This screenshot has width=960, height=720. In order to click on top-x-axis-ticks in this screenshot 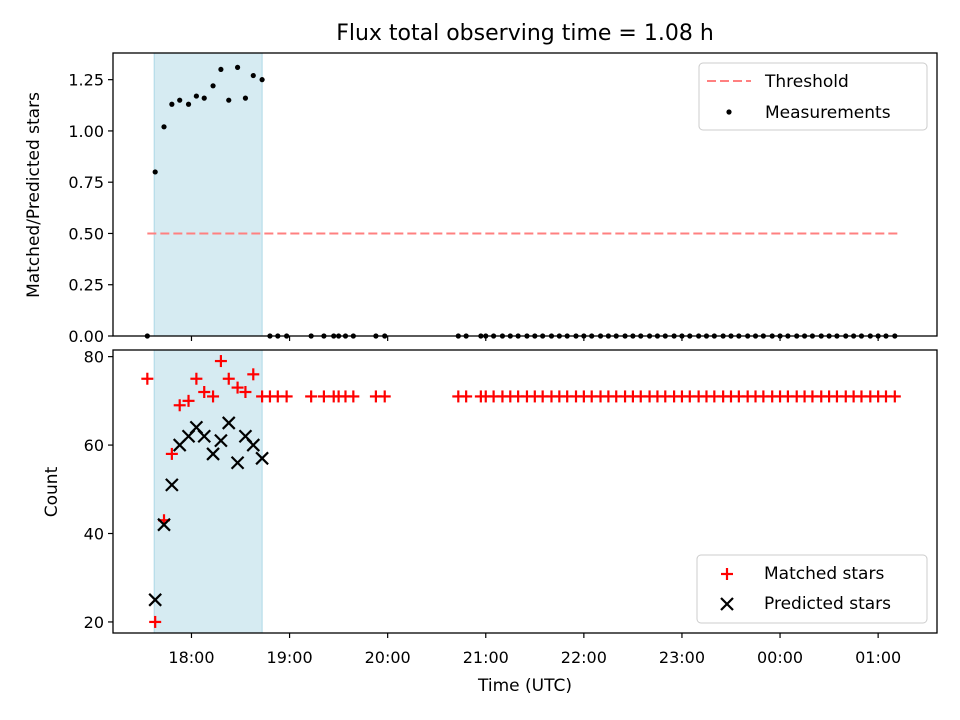, I will do `click(534, 338)`.